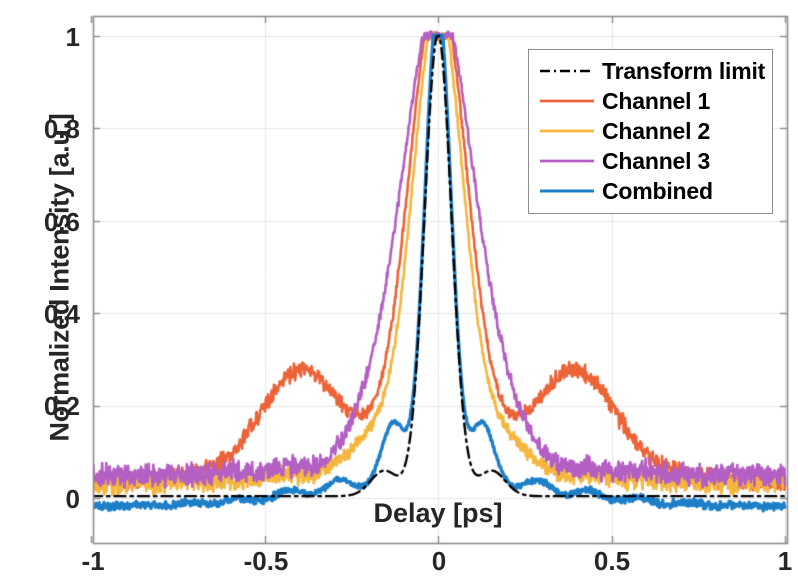 The image size is (798, 584). I want to click on x-tick-label-minus0.5: -0.5, so click(266, 561).